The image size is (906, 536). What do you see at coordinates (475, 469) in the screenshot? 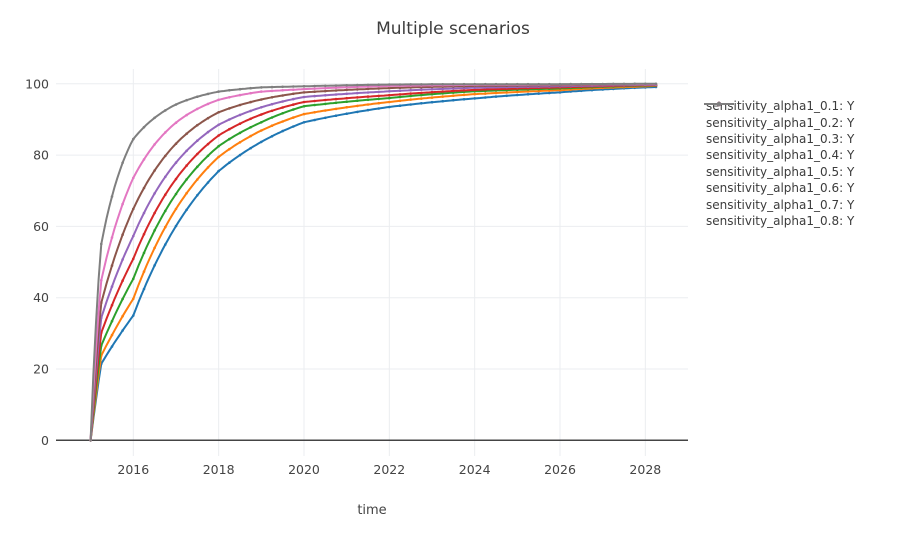
I see `x-tick-label: 2024` at bounding box center [475, 469].